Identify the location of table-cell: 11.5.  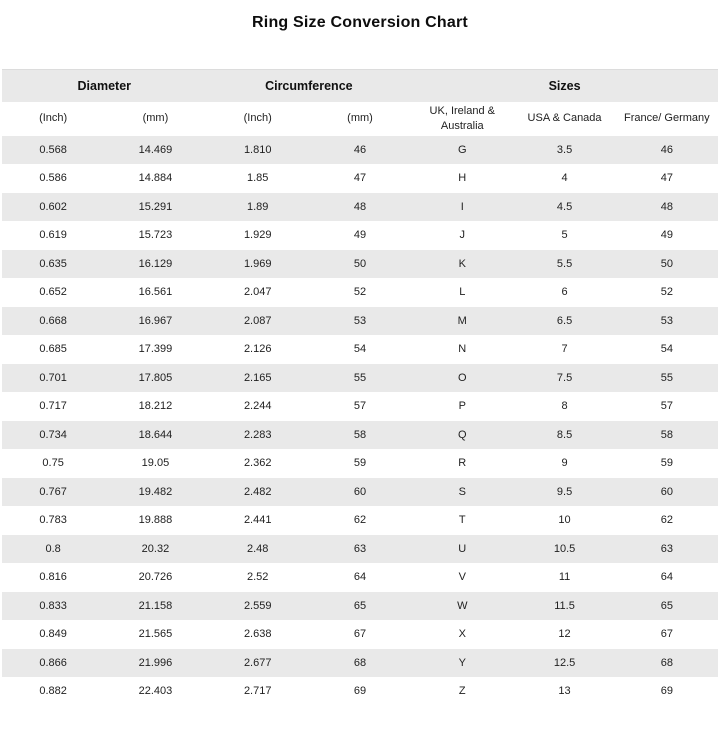
(564, 605).